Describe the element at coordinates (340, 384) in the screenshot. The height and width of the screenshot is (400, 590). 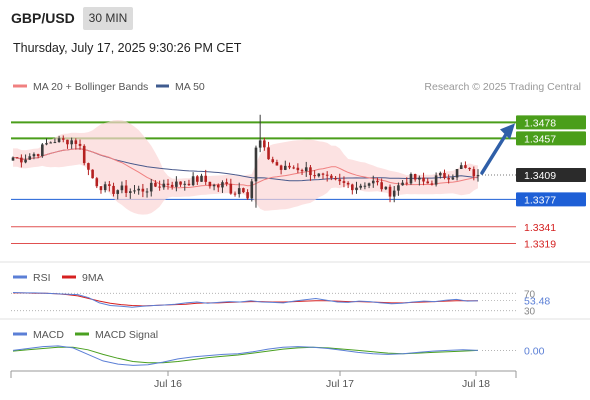
I see `time-axis-label: Jul 17` at that location.